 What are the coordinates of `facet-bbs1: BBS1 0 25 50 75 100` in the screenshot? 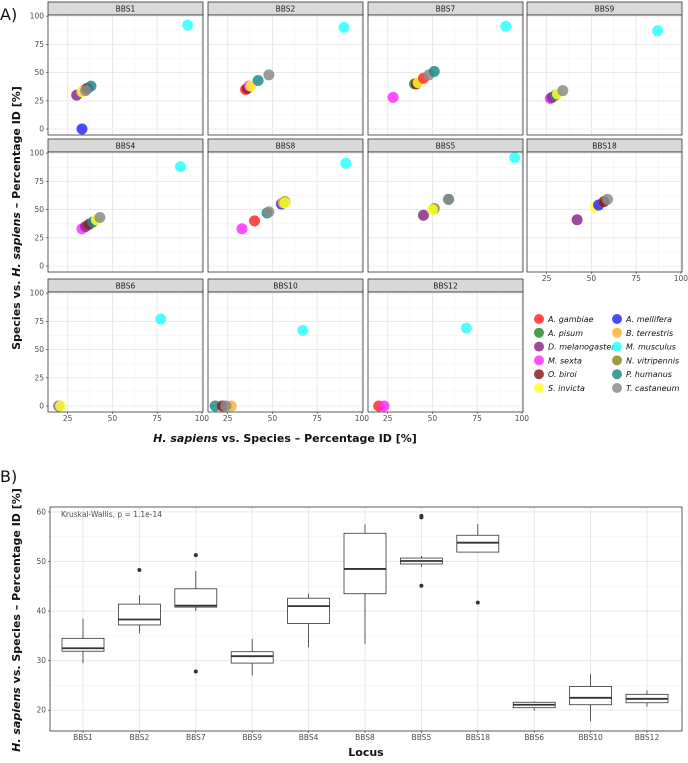 It's located at (117, 68).